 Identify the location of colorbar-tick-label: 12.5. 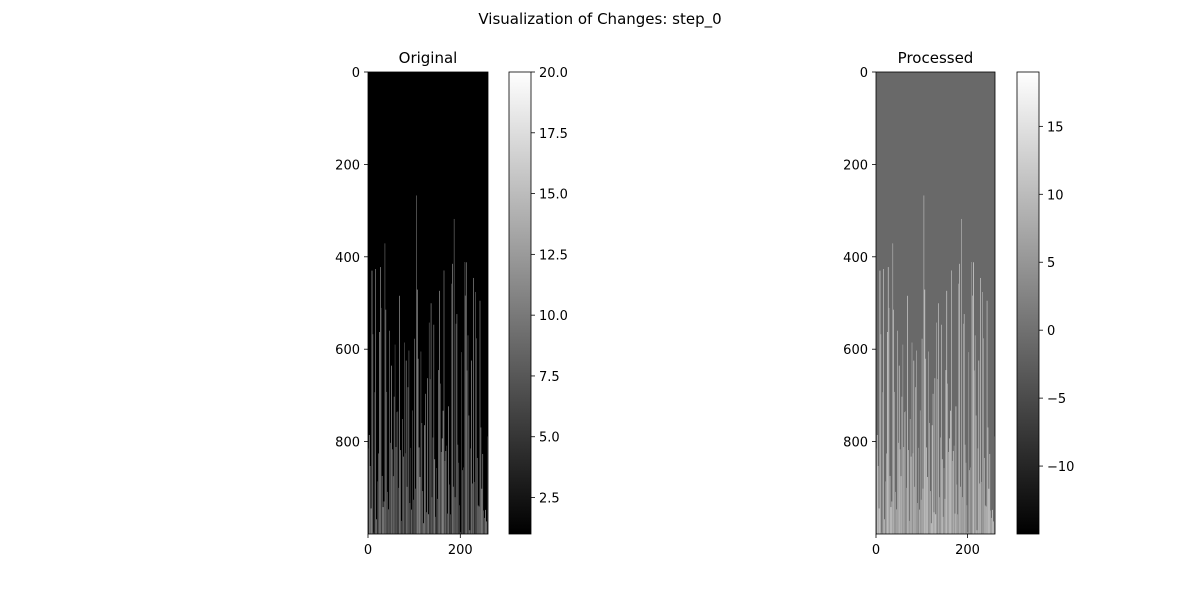
(553, 255).